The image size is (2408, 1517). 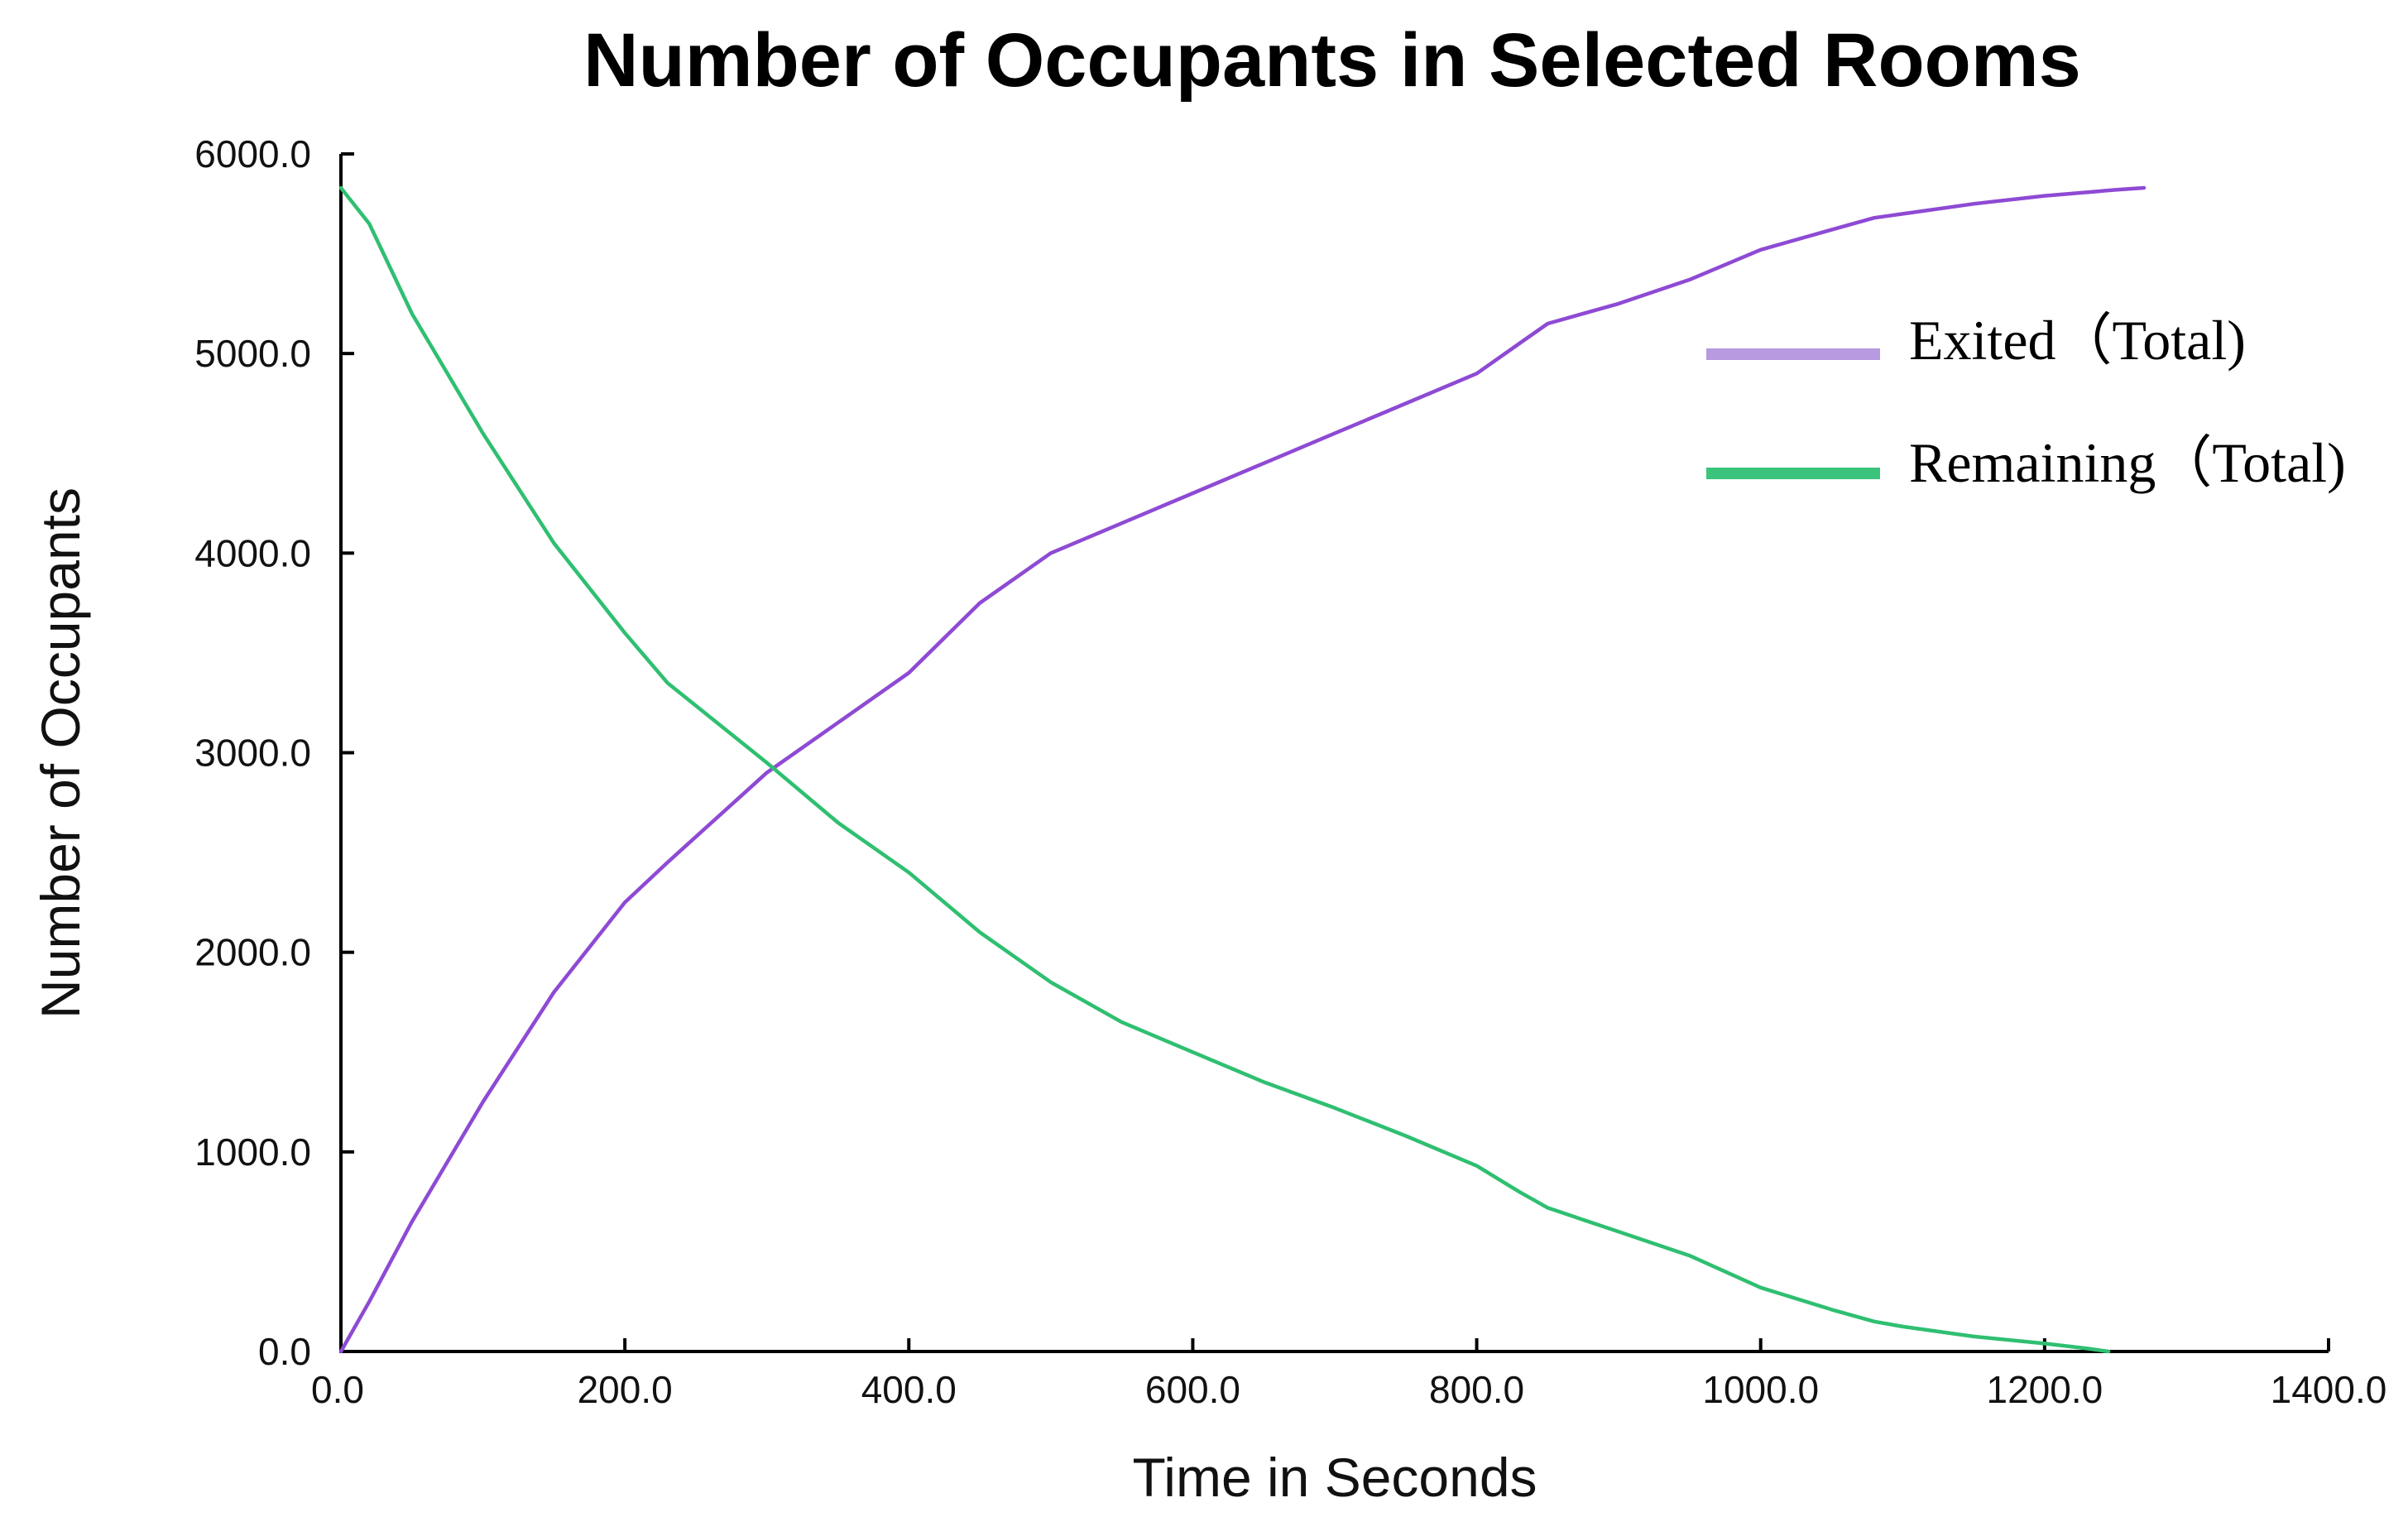 I want to click on x-tick-label: 1200.0, so click(x=2045, y=1389).